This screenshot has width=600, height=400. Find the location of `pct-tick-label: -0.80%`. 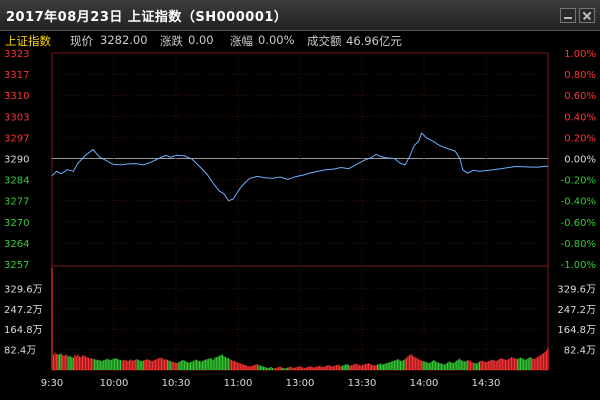

pct-tick-label: -0.80% is located at coordinates (578, 244).